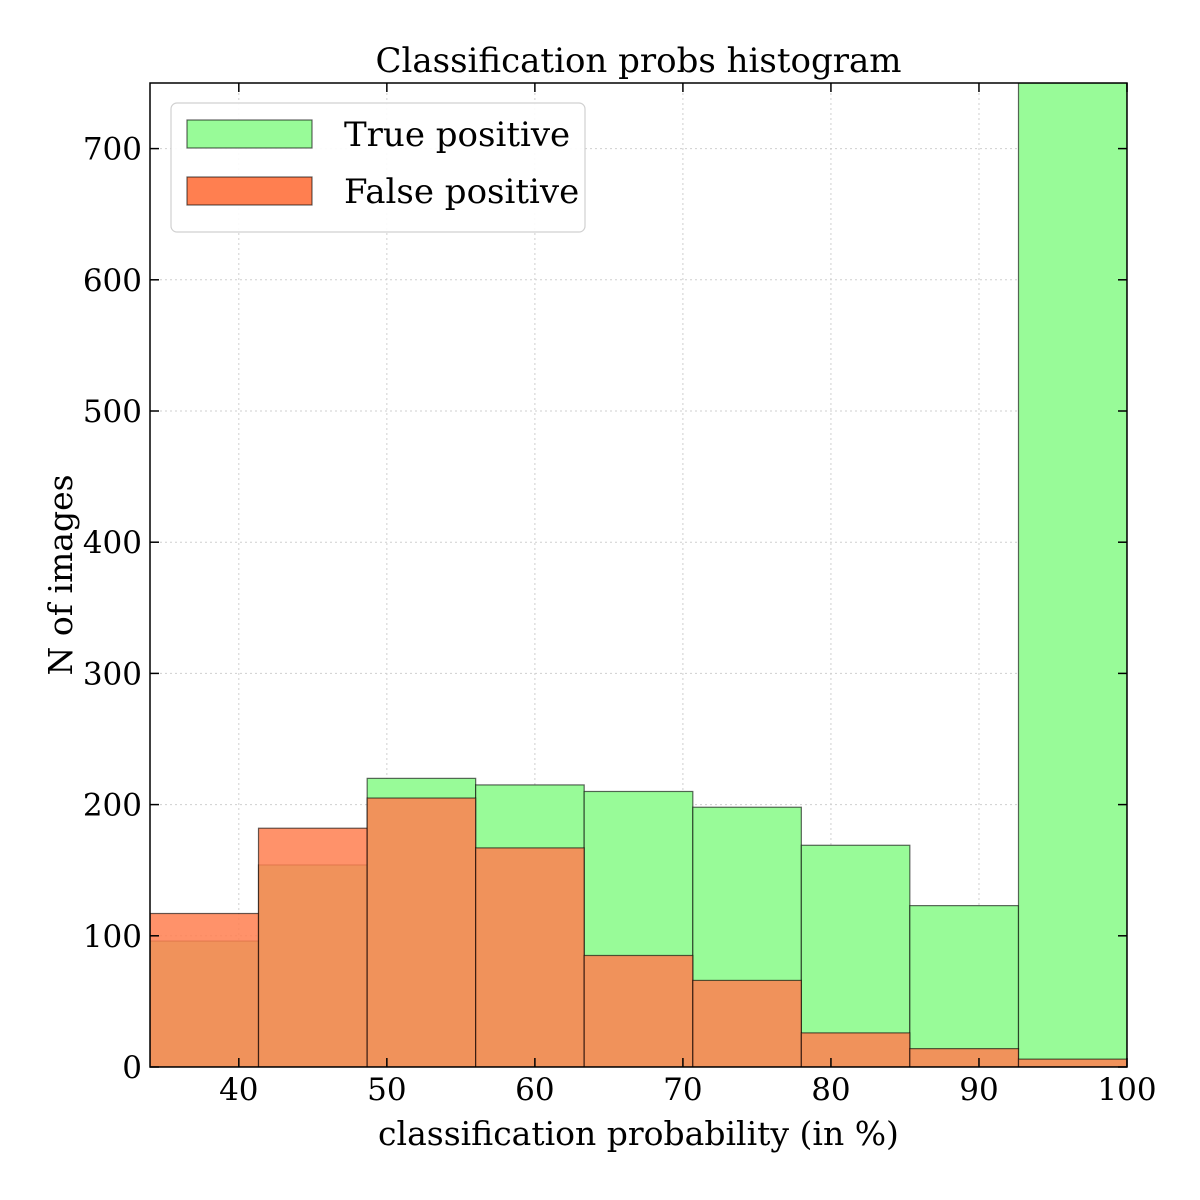 The image size is (1200, 1200). Describe the element at coordinates (378, 167) in the screenshot. I see `legend: True positive False positive` at that location.